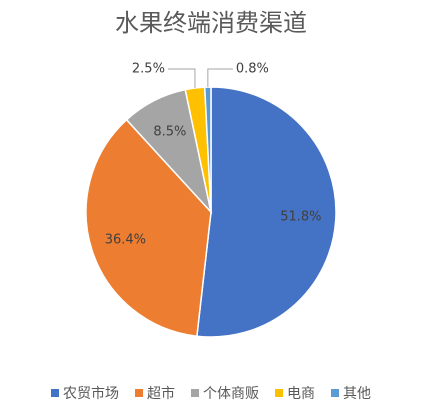  Describe the element at coordinates (148, 69) in the screenshot. I see `data-label: 2.5%` at that location.